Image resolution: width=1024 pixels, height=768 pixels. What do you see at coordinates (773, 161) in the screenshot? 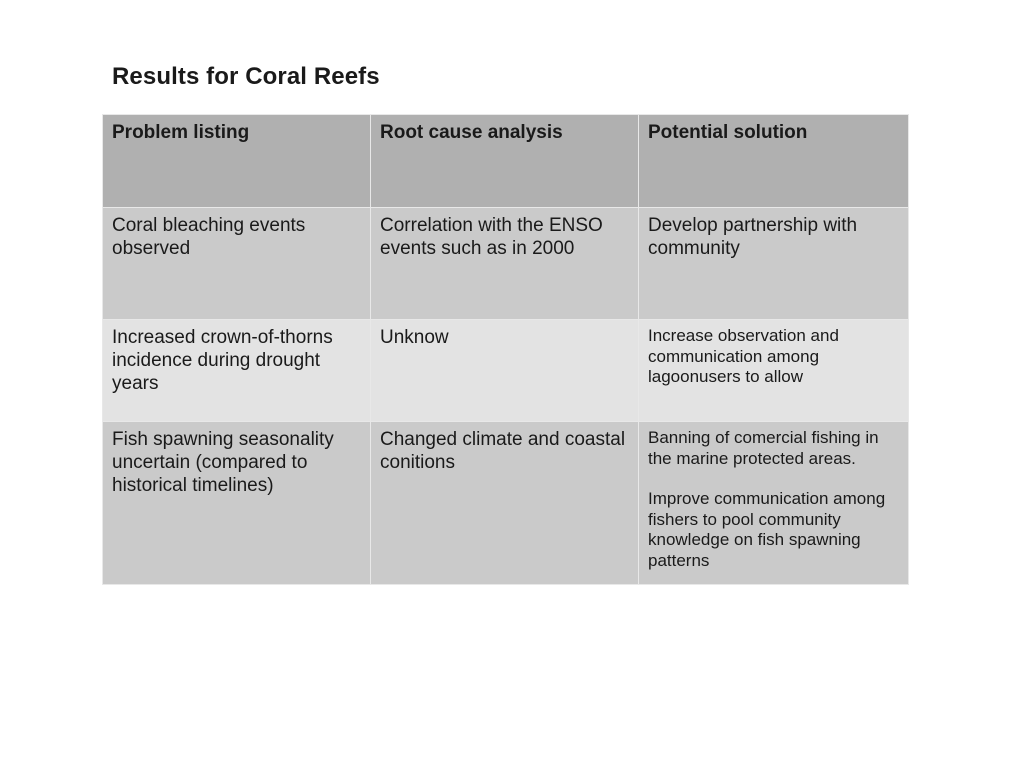
I see `header-potential-solution: Potential solution` at bounding box center [773, 161].